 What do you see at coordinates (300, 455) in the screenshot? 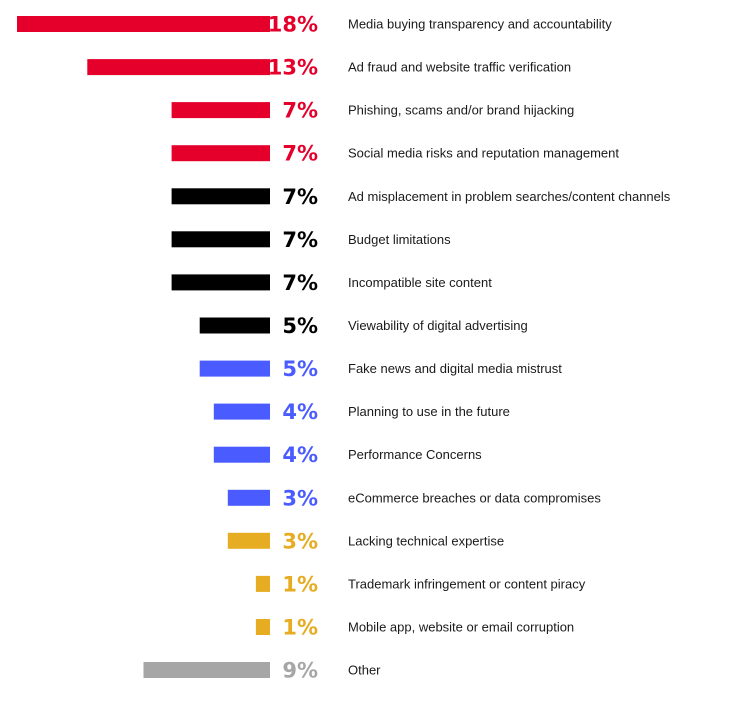
I see `data-label-11: 4%` at bounding box center [300, 455].